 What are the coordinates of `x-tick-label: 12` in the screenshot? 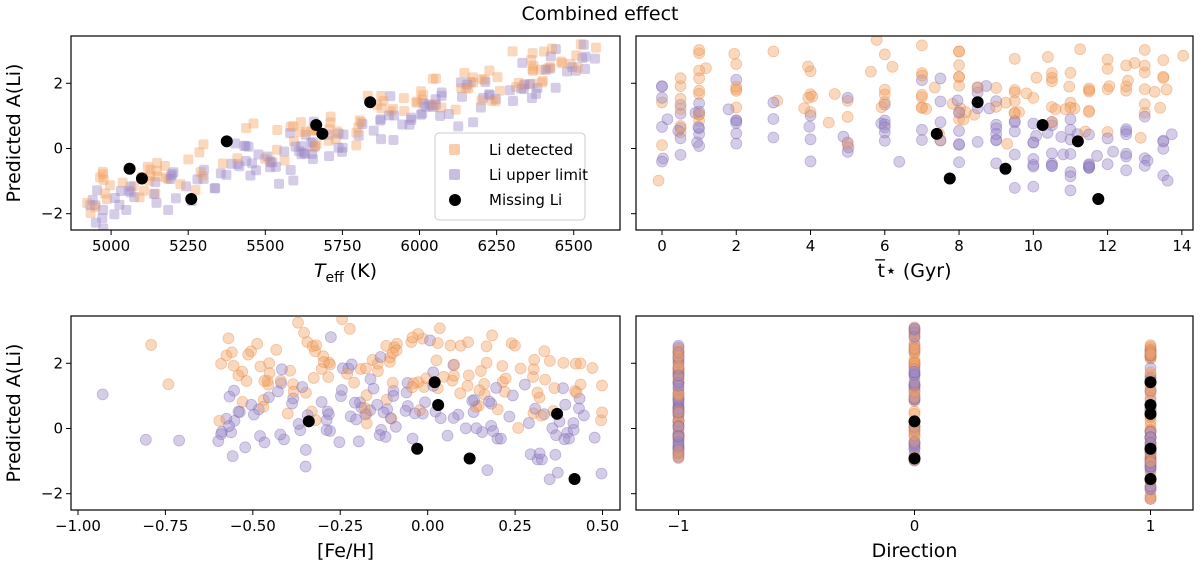 It's located at (1107, 246).